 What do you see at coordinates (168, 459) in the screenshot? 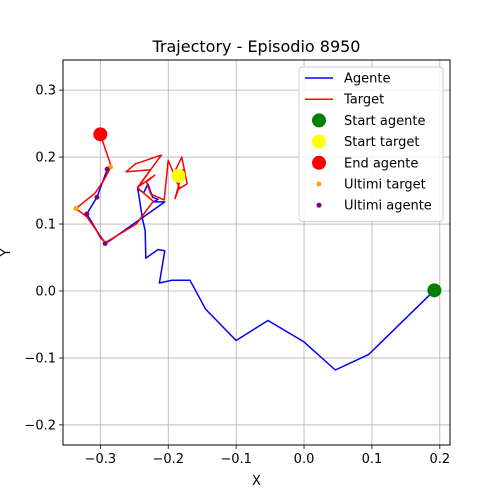
I see `x-tick-label: −0.2` at bounding box center [168, 459].